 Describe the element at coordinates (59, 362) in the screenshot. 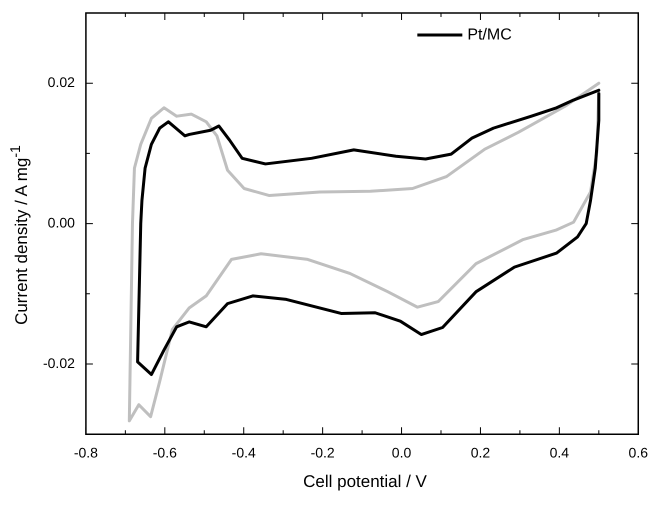

I see `y-tick-label: -0.02` at that location.